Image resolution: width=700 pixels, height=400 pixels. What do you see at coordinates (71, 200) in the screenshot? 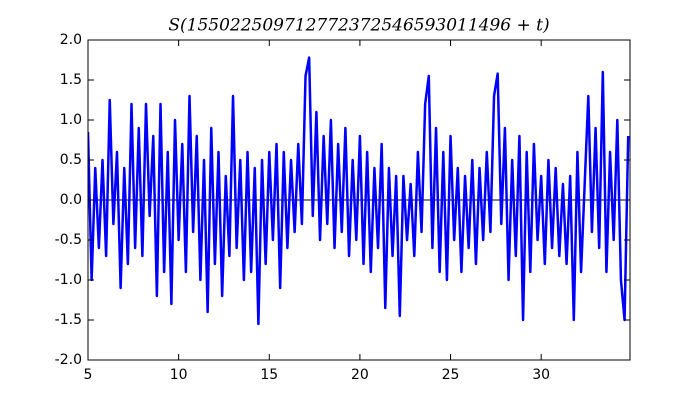
I see `y-tick-label: 0.0` at bounding box center [71, 200].